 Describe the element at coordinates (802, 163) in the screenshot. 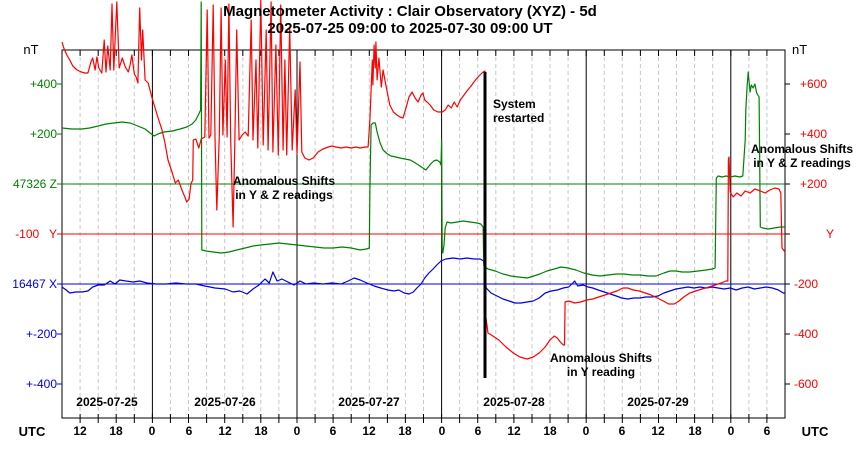

I see `anomaly-yz-right-line: in Y & Z readings` at that location.